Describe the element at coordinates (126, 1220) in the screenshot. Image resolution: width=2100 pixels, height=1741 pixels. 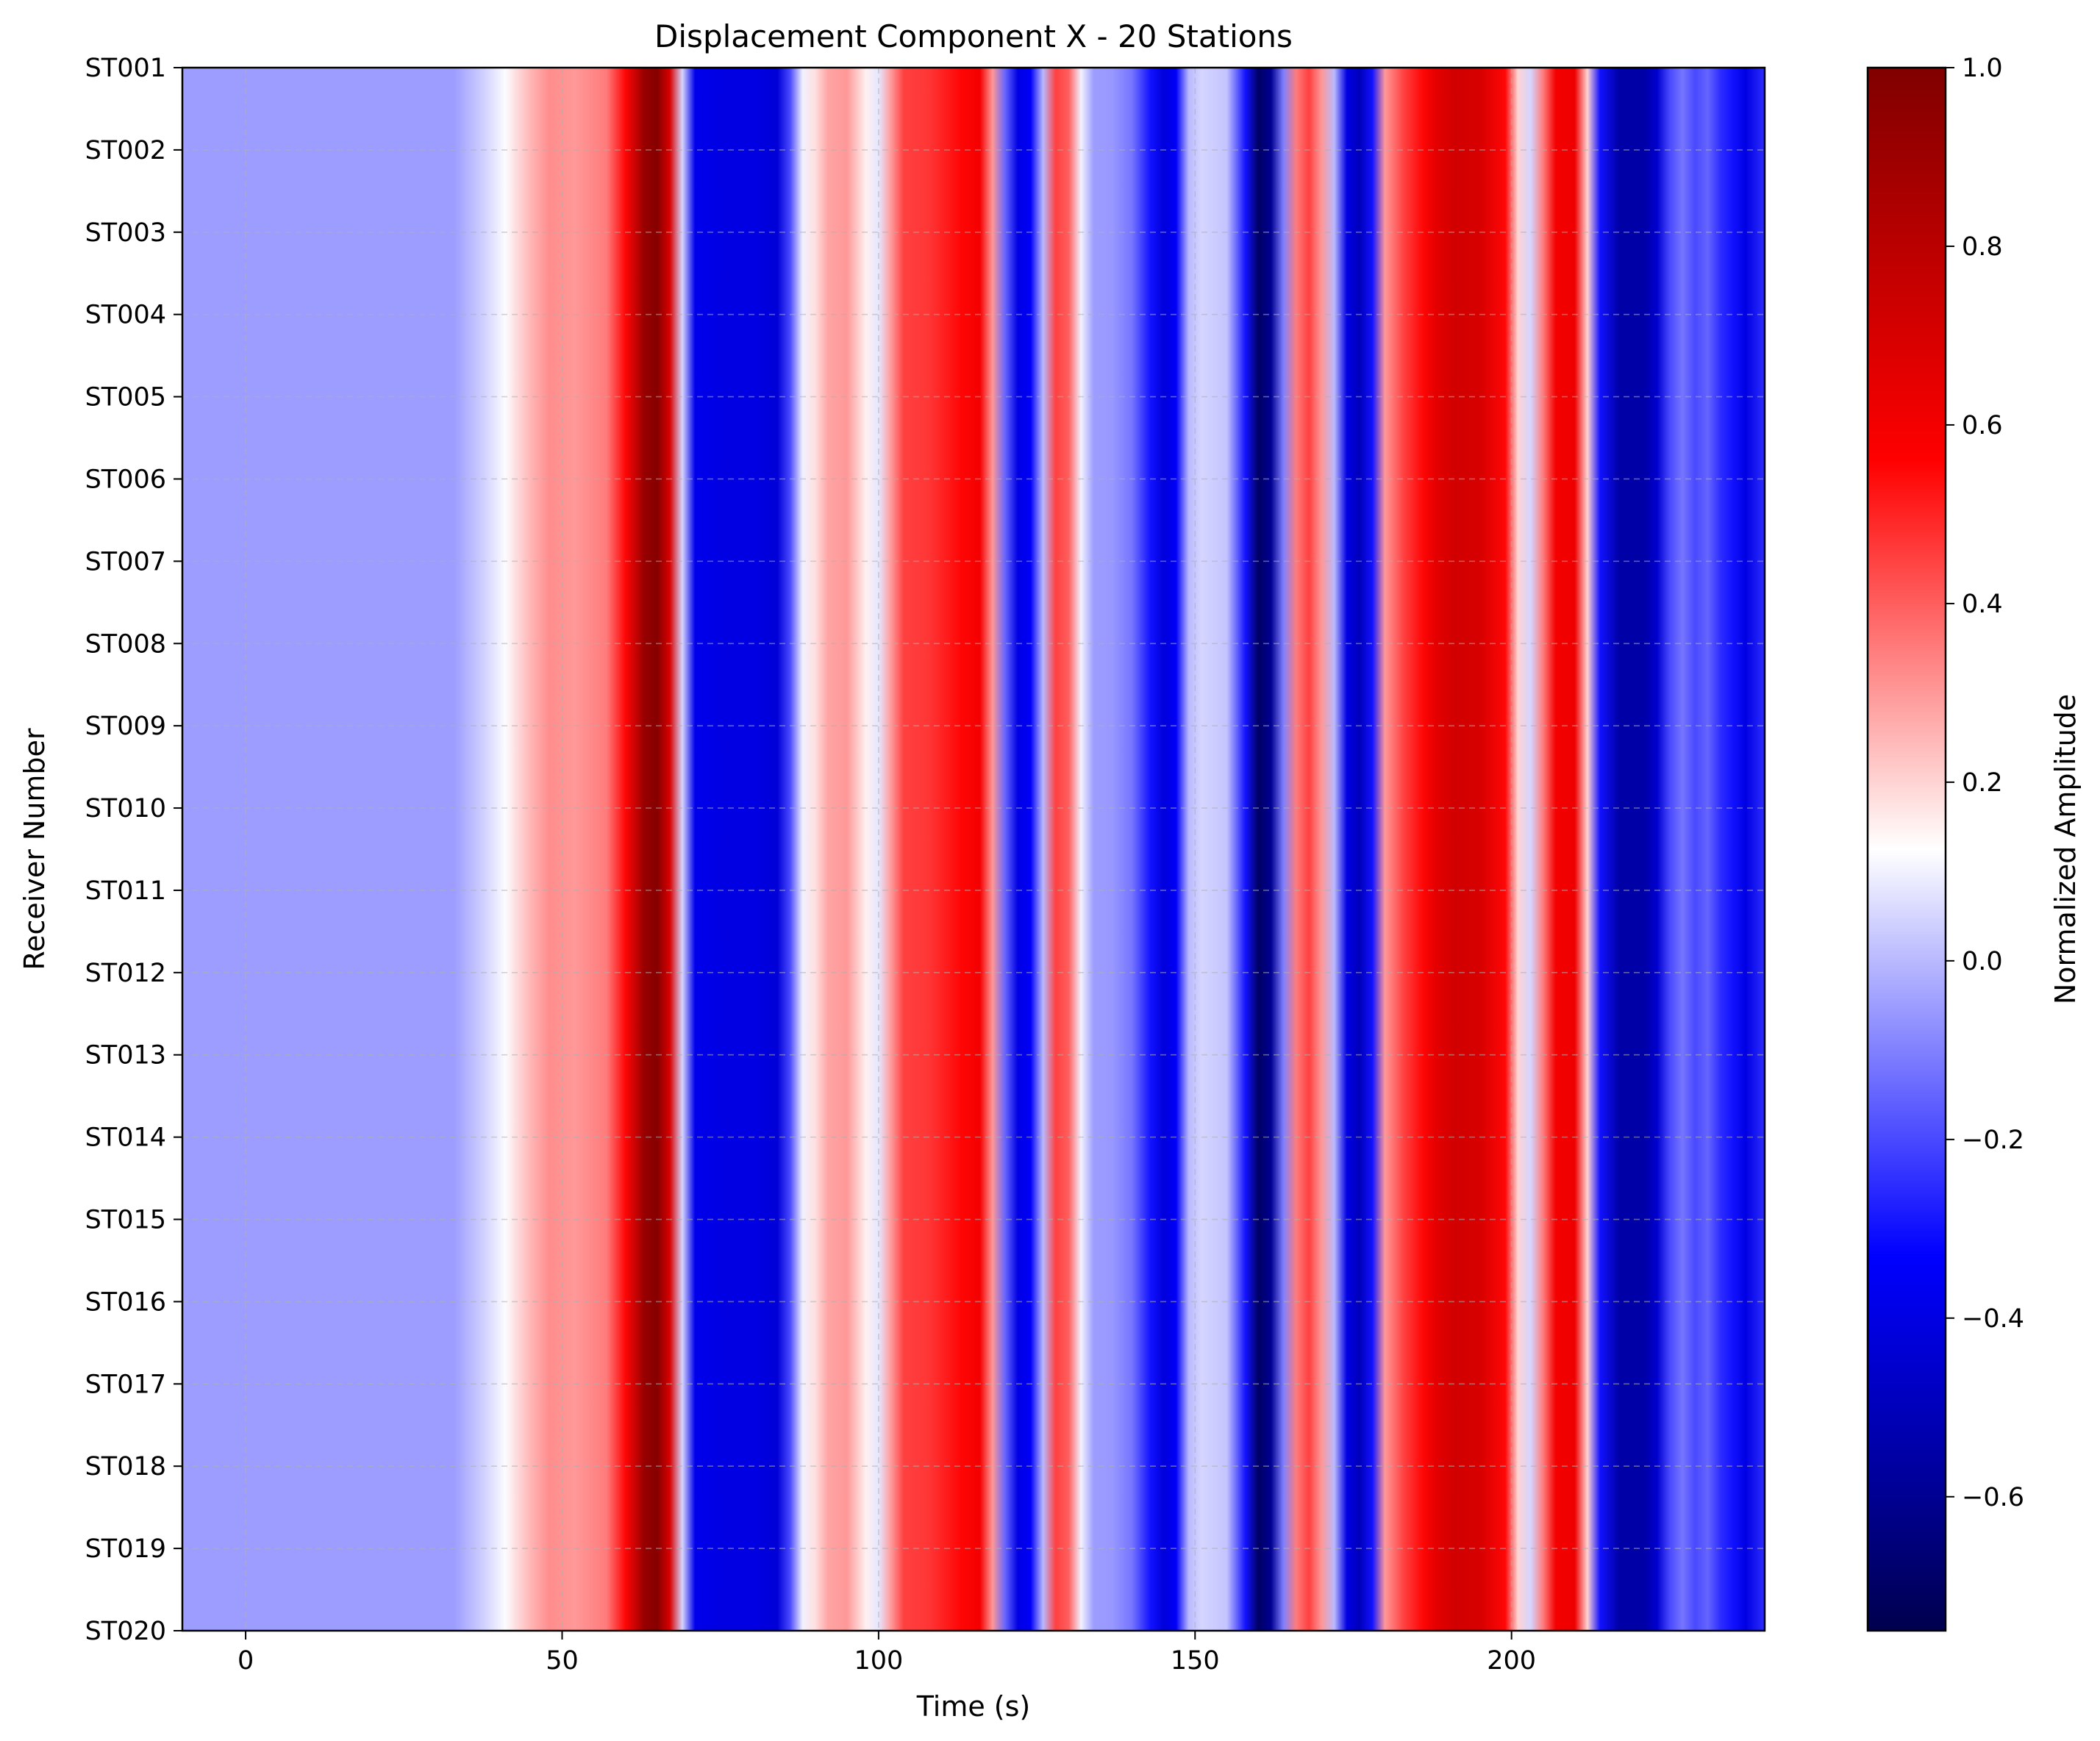
I see `station-label: ST015` at that location.